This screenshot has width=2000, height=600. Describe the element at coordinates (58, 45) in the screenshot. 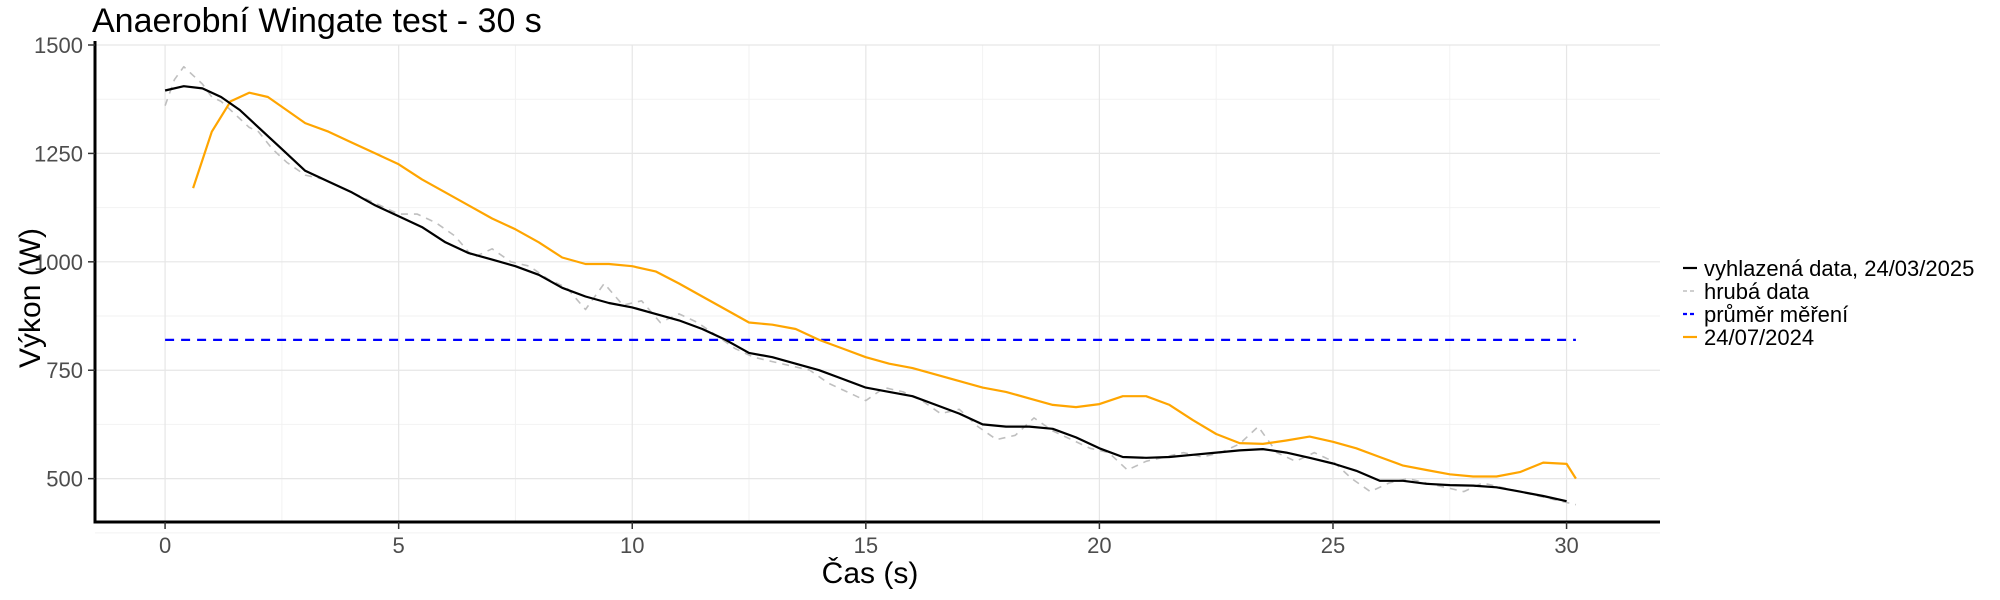

I see `y-tick-label: 1500` at that location.